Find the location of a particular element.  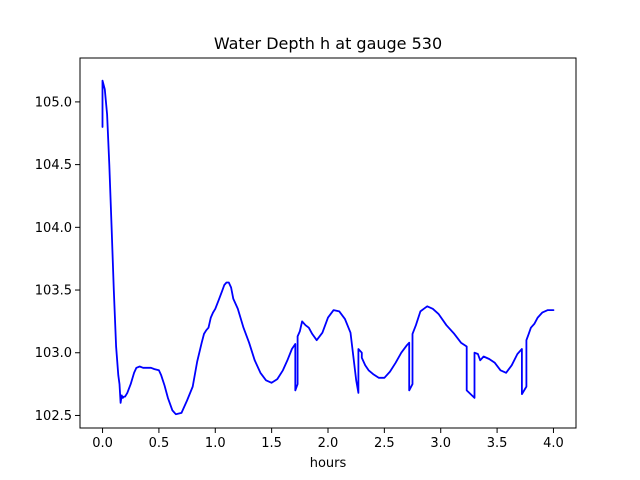

x-tick-label: 1.5 is located at coordinates (271, 443).